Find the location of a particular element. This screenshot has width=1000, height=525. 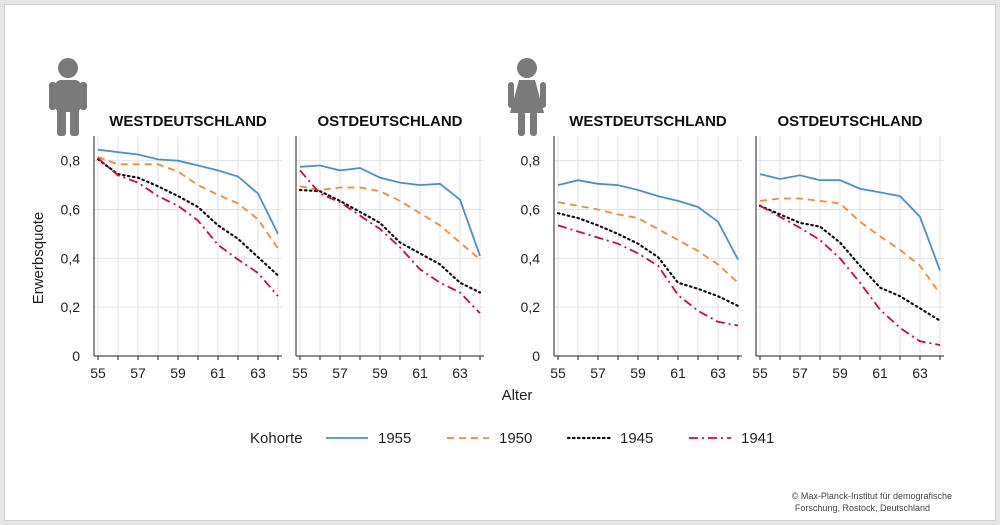

legend-label-1950: 1950 is located at coordinates (515, 438).